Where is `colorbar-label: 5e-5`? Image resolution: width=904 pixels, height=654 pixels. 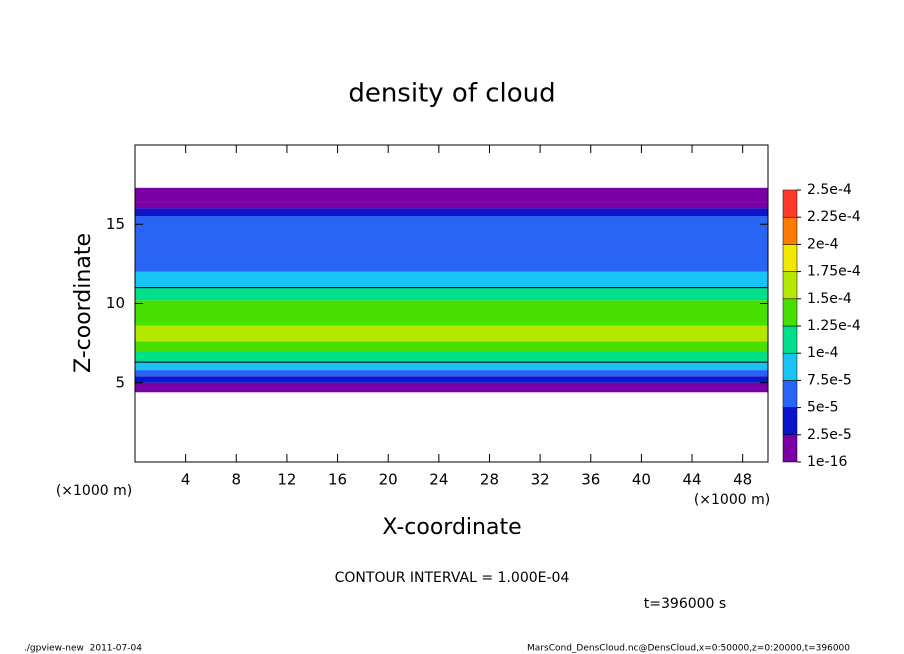
colorbar-label: 5e-5 is located at coordinates (822, 408).